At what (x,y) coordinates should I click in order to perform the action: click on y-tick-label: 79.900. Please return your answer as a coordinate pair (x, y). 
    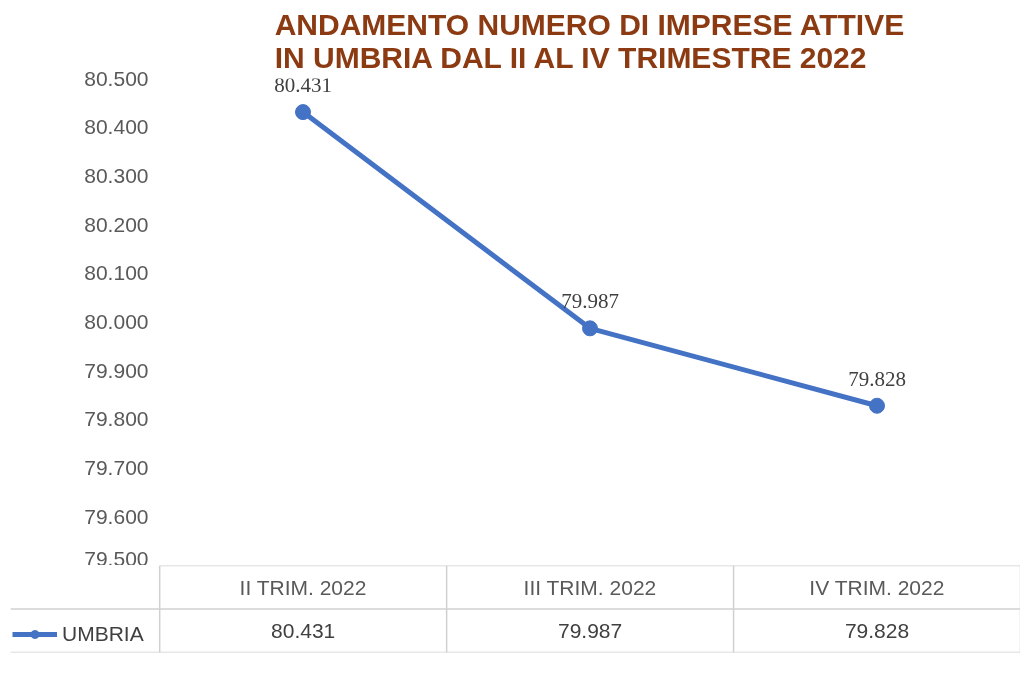
    Looking at the image, I should click on (116, 370).